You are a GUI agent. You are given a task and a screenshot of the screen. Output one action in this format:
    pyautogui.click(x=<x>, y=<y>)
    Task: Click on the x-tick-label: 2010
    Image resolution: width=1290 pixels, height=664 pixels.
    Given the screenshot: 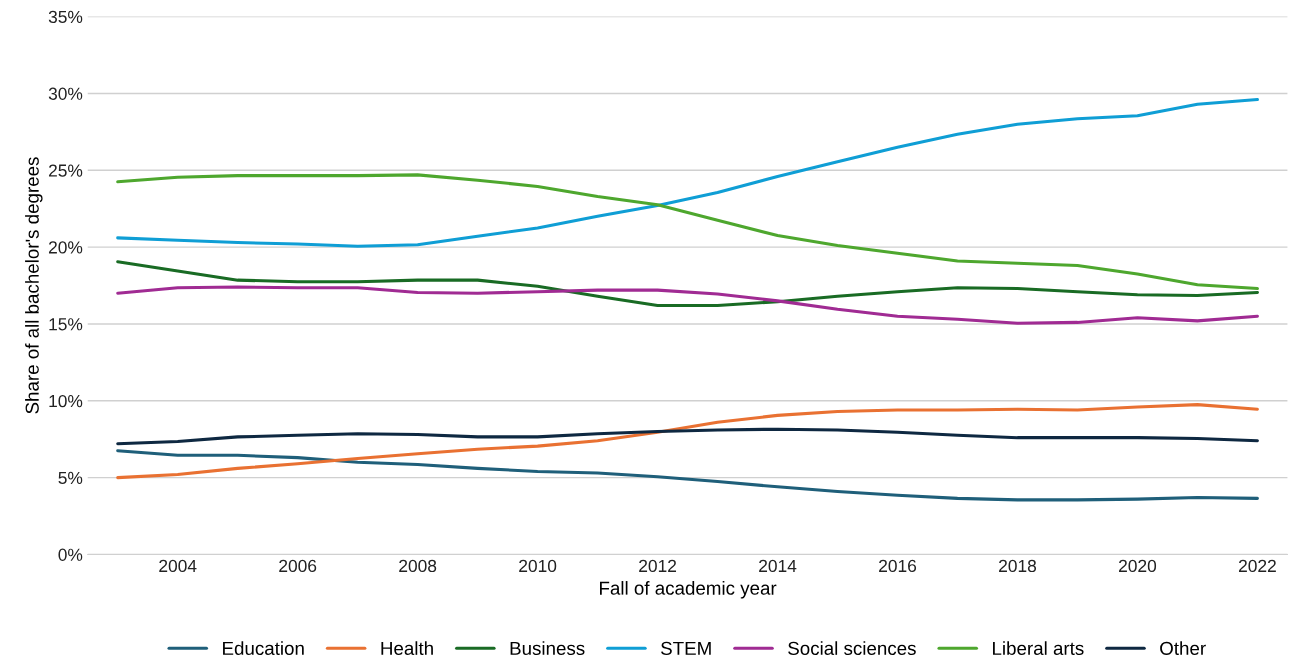 What is the action you would take?
    pyautogui.click(x=538, y=566)
    